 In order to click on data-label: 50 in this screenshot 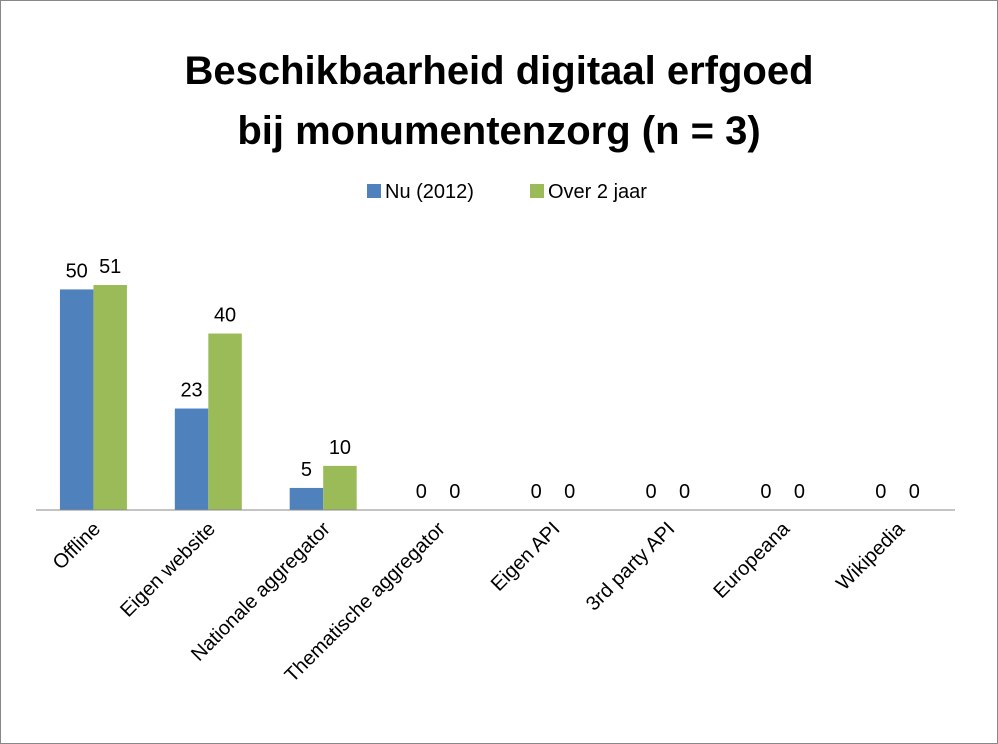, I will do `click(77, 271)`.